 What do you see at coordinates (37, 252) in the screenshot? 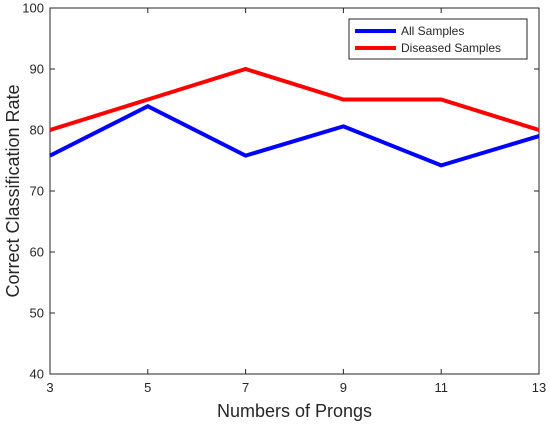
I see `y-tick-label: 60` at bounding box center [37, 252].